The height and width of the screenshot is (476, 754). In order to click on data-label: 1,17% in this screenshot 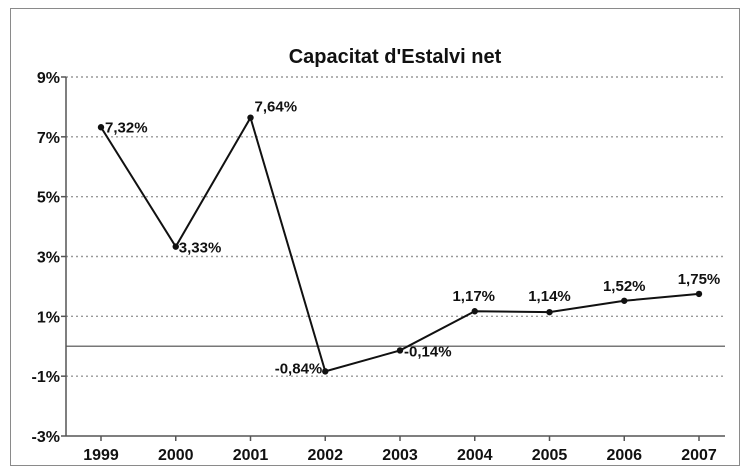, I will do `click(473, 296)`.